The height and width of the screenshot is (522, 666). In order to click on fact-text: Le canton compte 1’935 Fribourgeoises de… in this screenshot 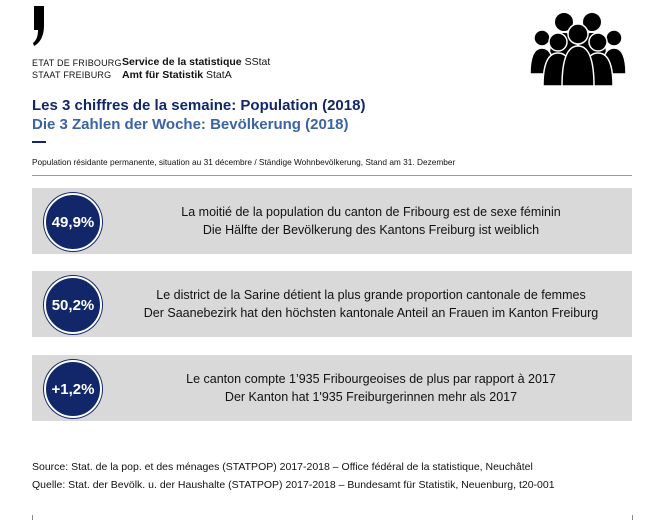, I will do `click(371, 388)`.